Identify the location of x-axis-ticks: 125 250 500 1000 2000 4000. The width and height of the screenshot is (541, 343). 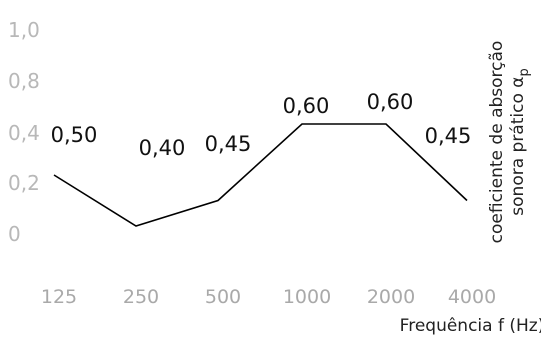
(268, 297).